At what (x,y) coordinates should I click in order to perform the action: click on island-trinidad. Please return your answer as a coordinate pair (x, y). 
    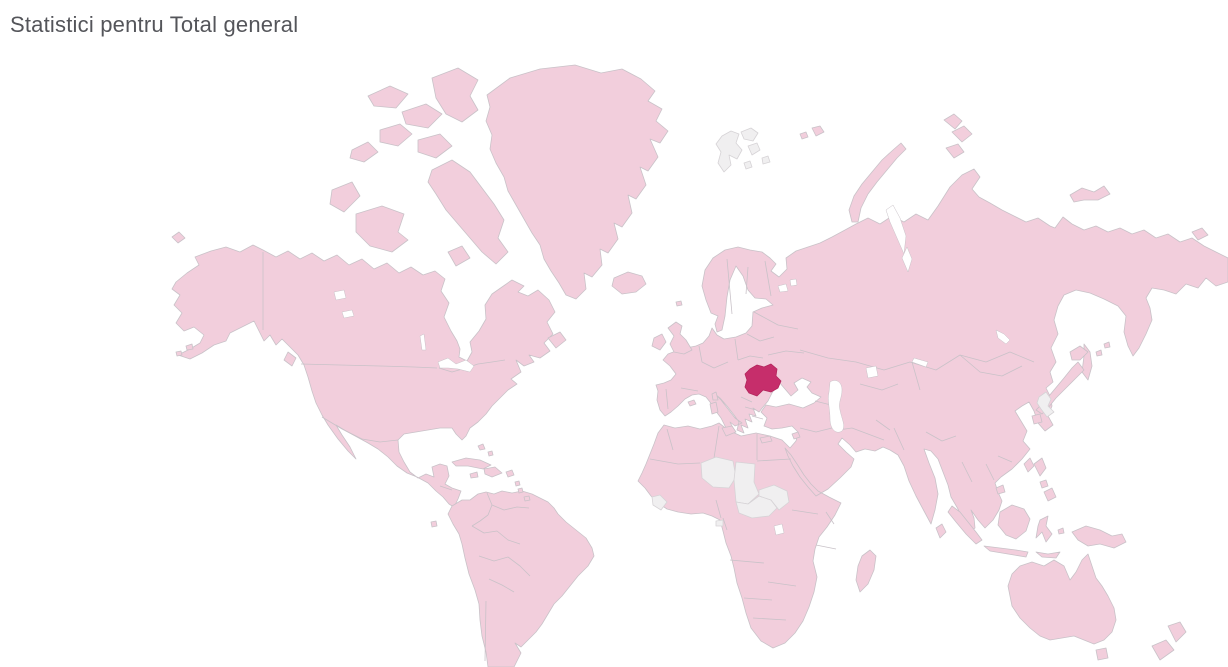
    Looking at the image, I should click on (527, 498).